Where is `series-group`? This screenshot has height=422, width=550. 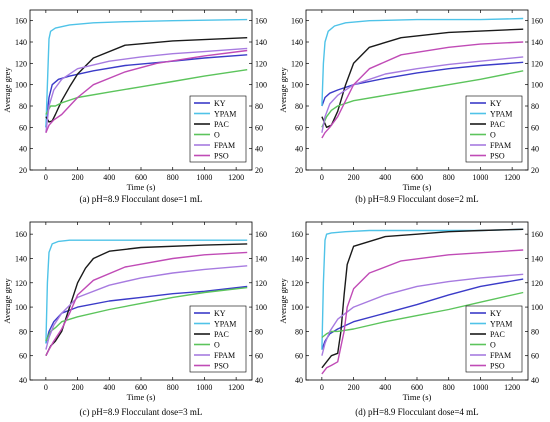 series-group is located at coordinates (422, 78).